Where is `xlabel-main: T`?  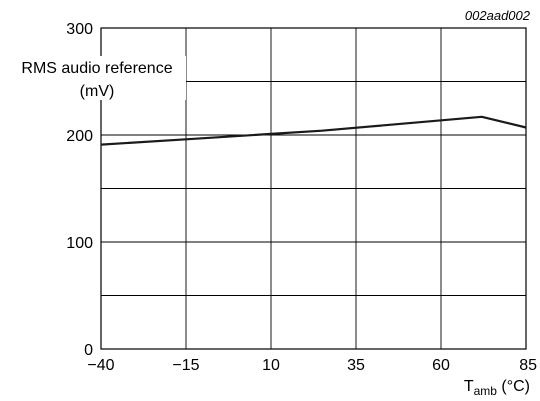 xlabel-main: T is located at coordinates (469, 386).